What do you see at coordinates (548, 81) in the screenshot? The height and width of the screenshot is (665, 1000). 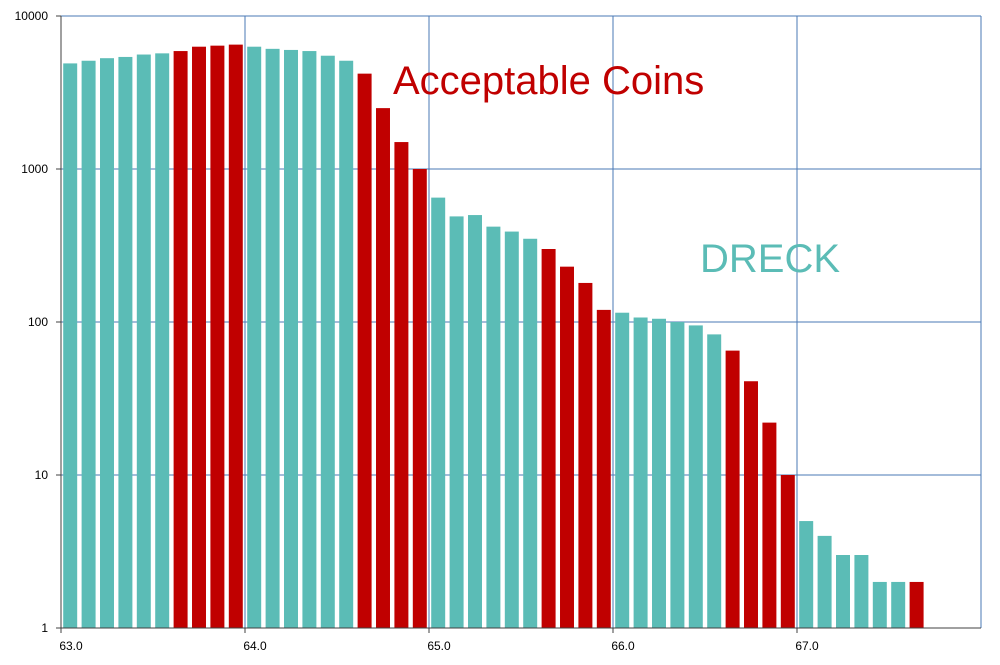 I see `annotation-acceptable-coins: Acceptable Coins` at bounding box center [548, 81].